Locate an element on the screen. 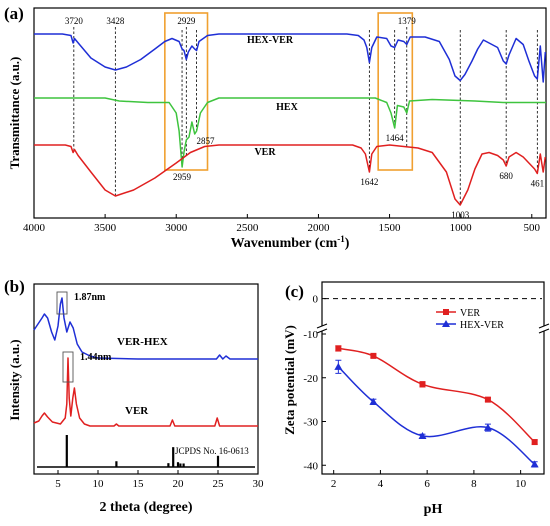 This screenshot has width=550, height=526. peak-label: 1642 is located at coordinates (369, 182).